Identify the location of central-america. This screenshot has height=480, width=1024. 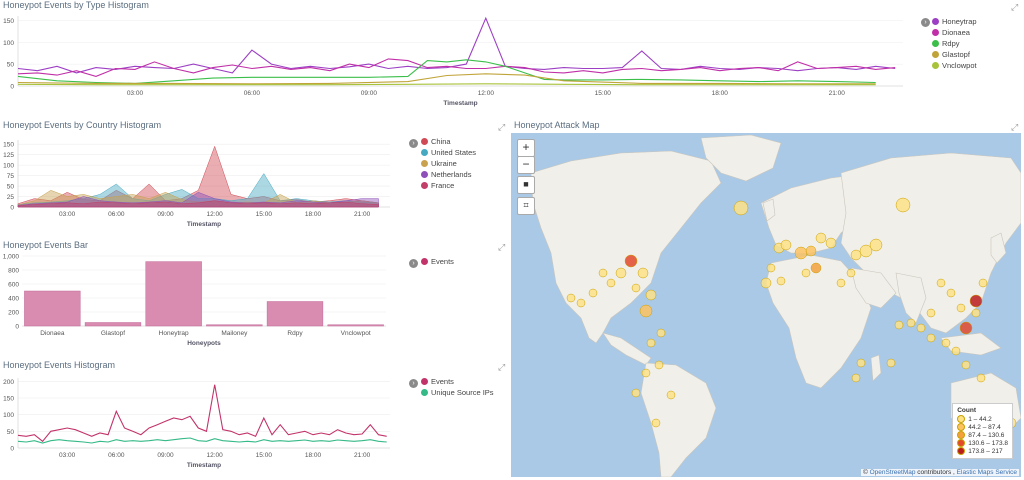
(627, 349).